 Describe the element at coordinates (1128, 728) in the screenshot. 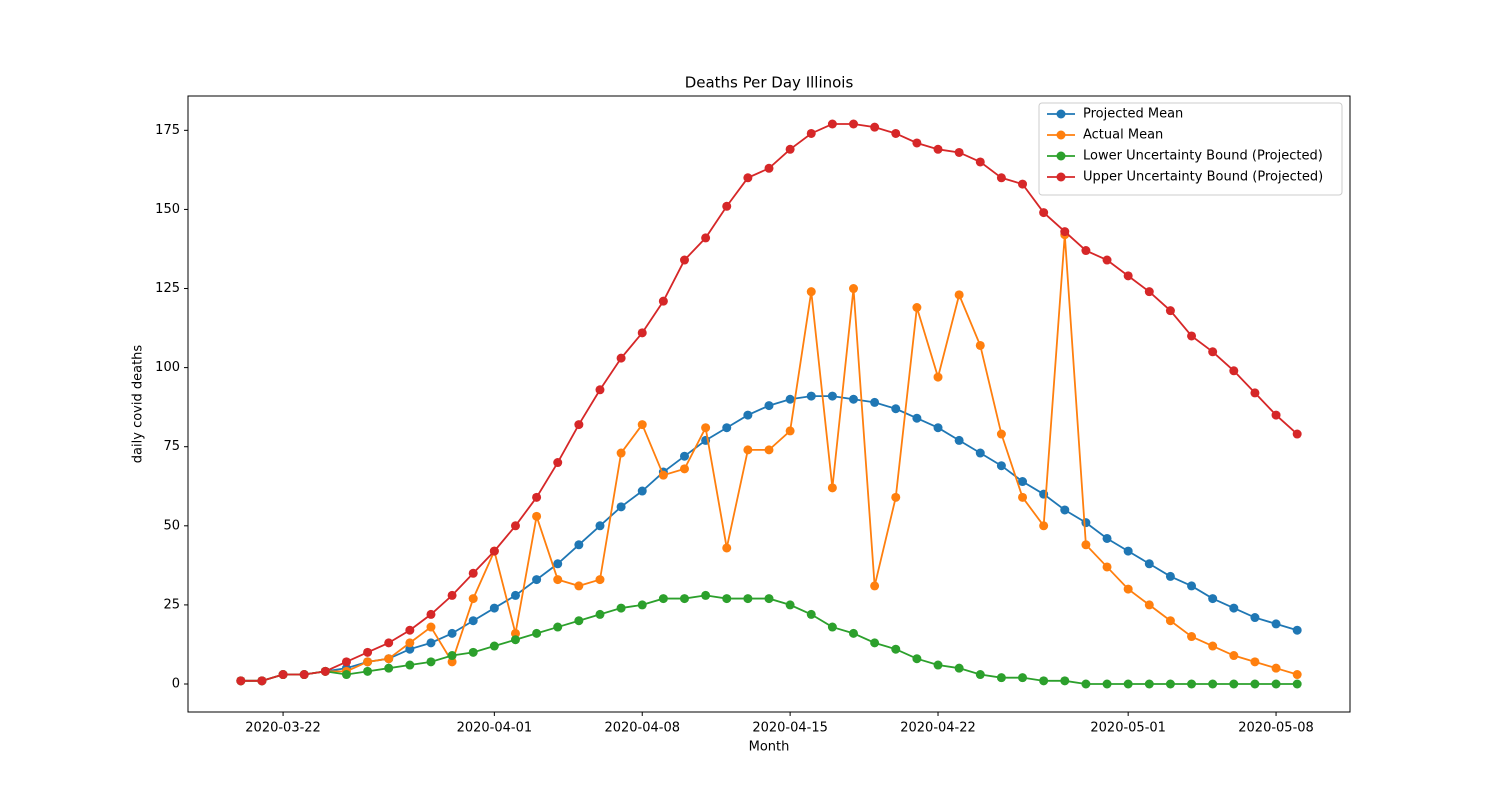

I see `x-tick-label: 2020-05-01` at that location.